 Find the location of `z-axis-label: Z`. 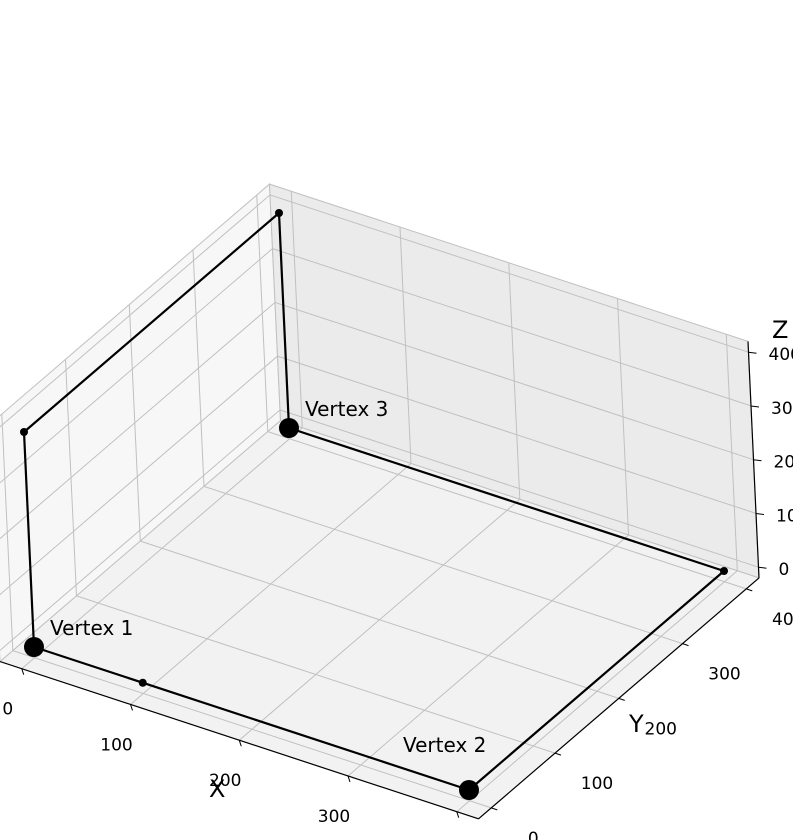

z-axis-label: Z is located at coordinates (780, 330).